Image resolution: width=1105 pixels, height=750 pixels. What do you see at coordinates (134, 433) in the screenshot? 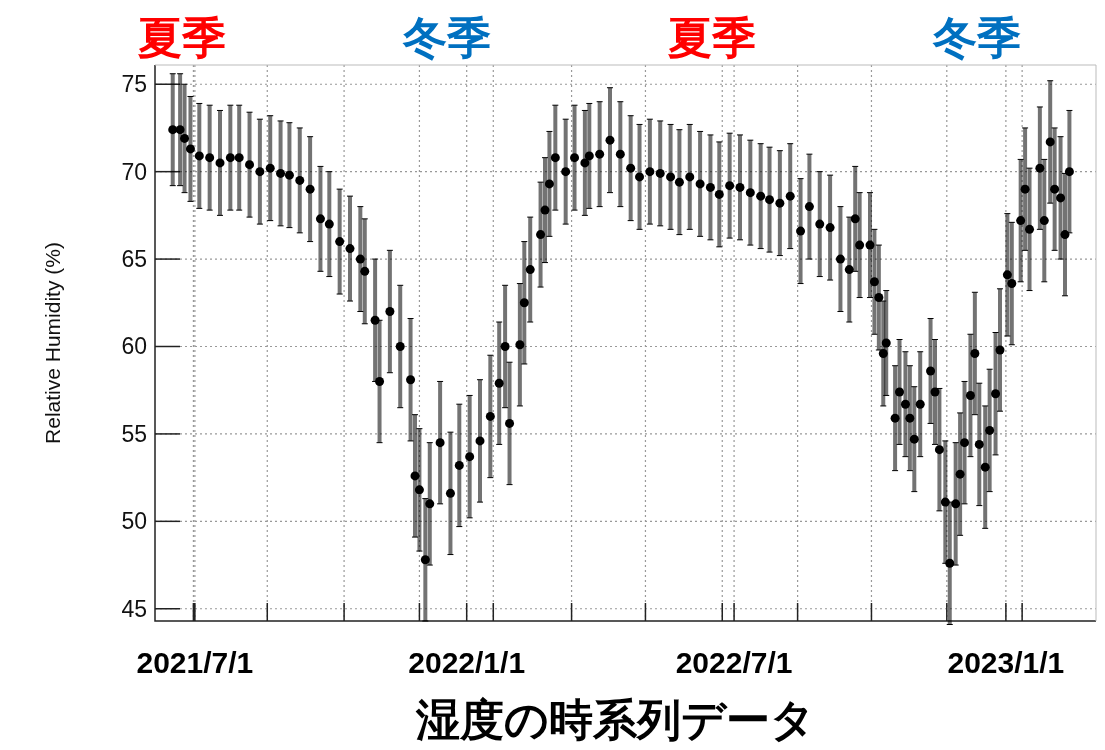
I see `y-tick-label: 55` at bounding box center [134, 433].